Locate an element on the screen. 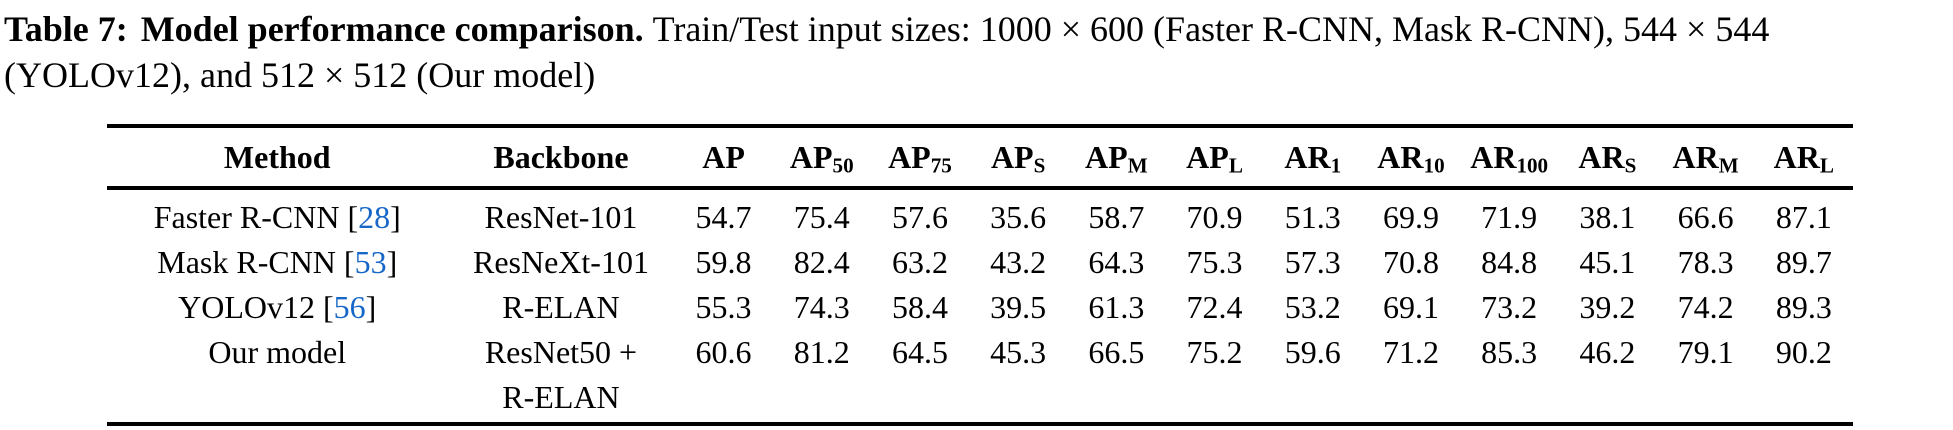 Image resolution: width=1953 pixels, height=430 pixels. metric-value-cell: 71.9 is located at coordinates (1509, 217).